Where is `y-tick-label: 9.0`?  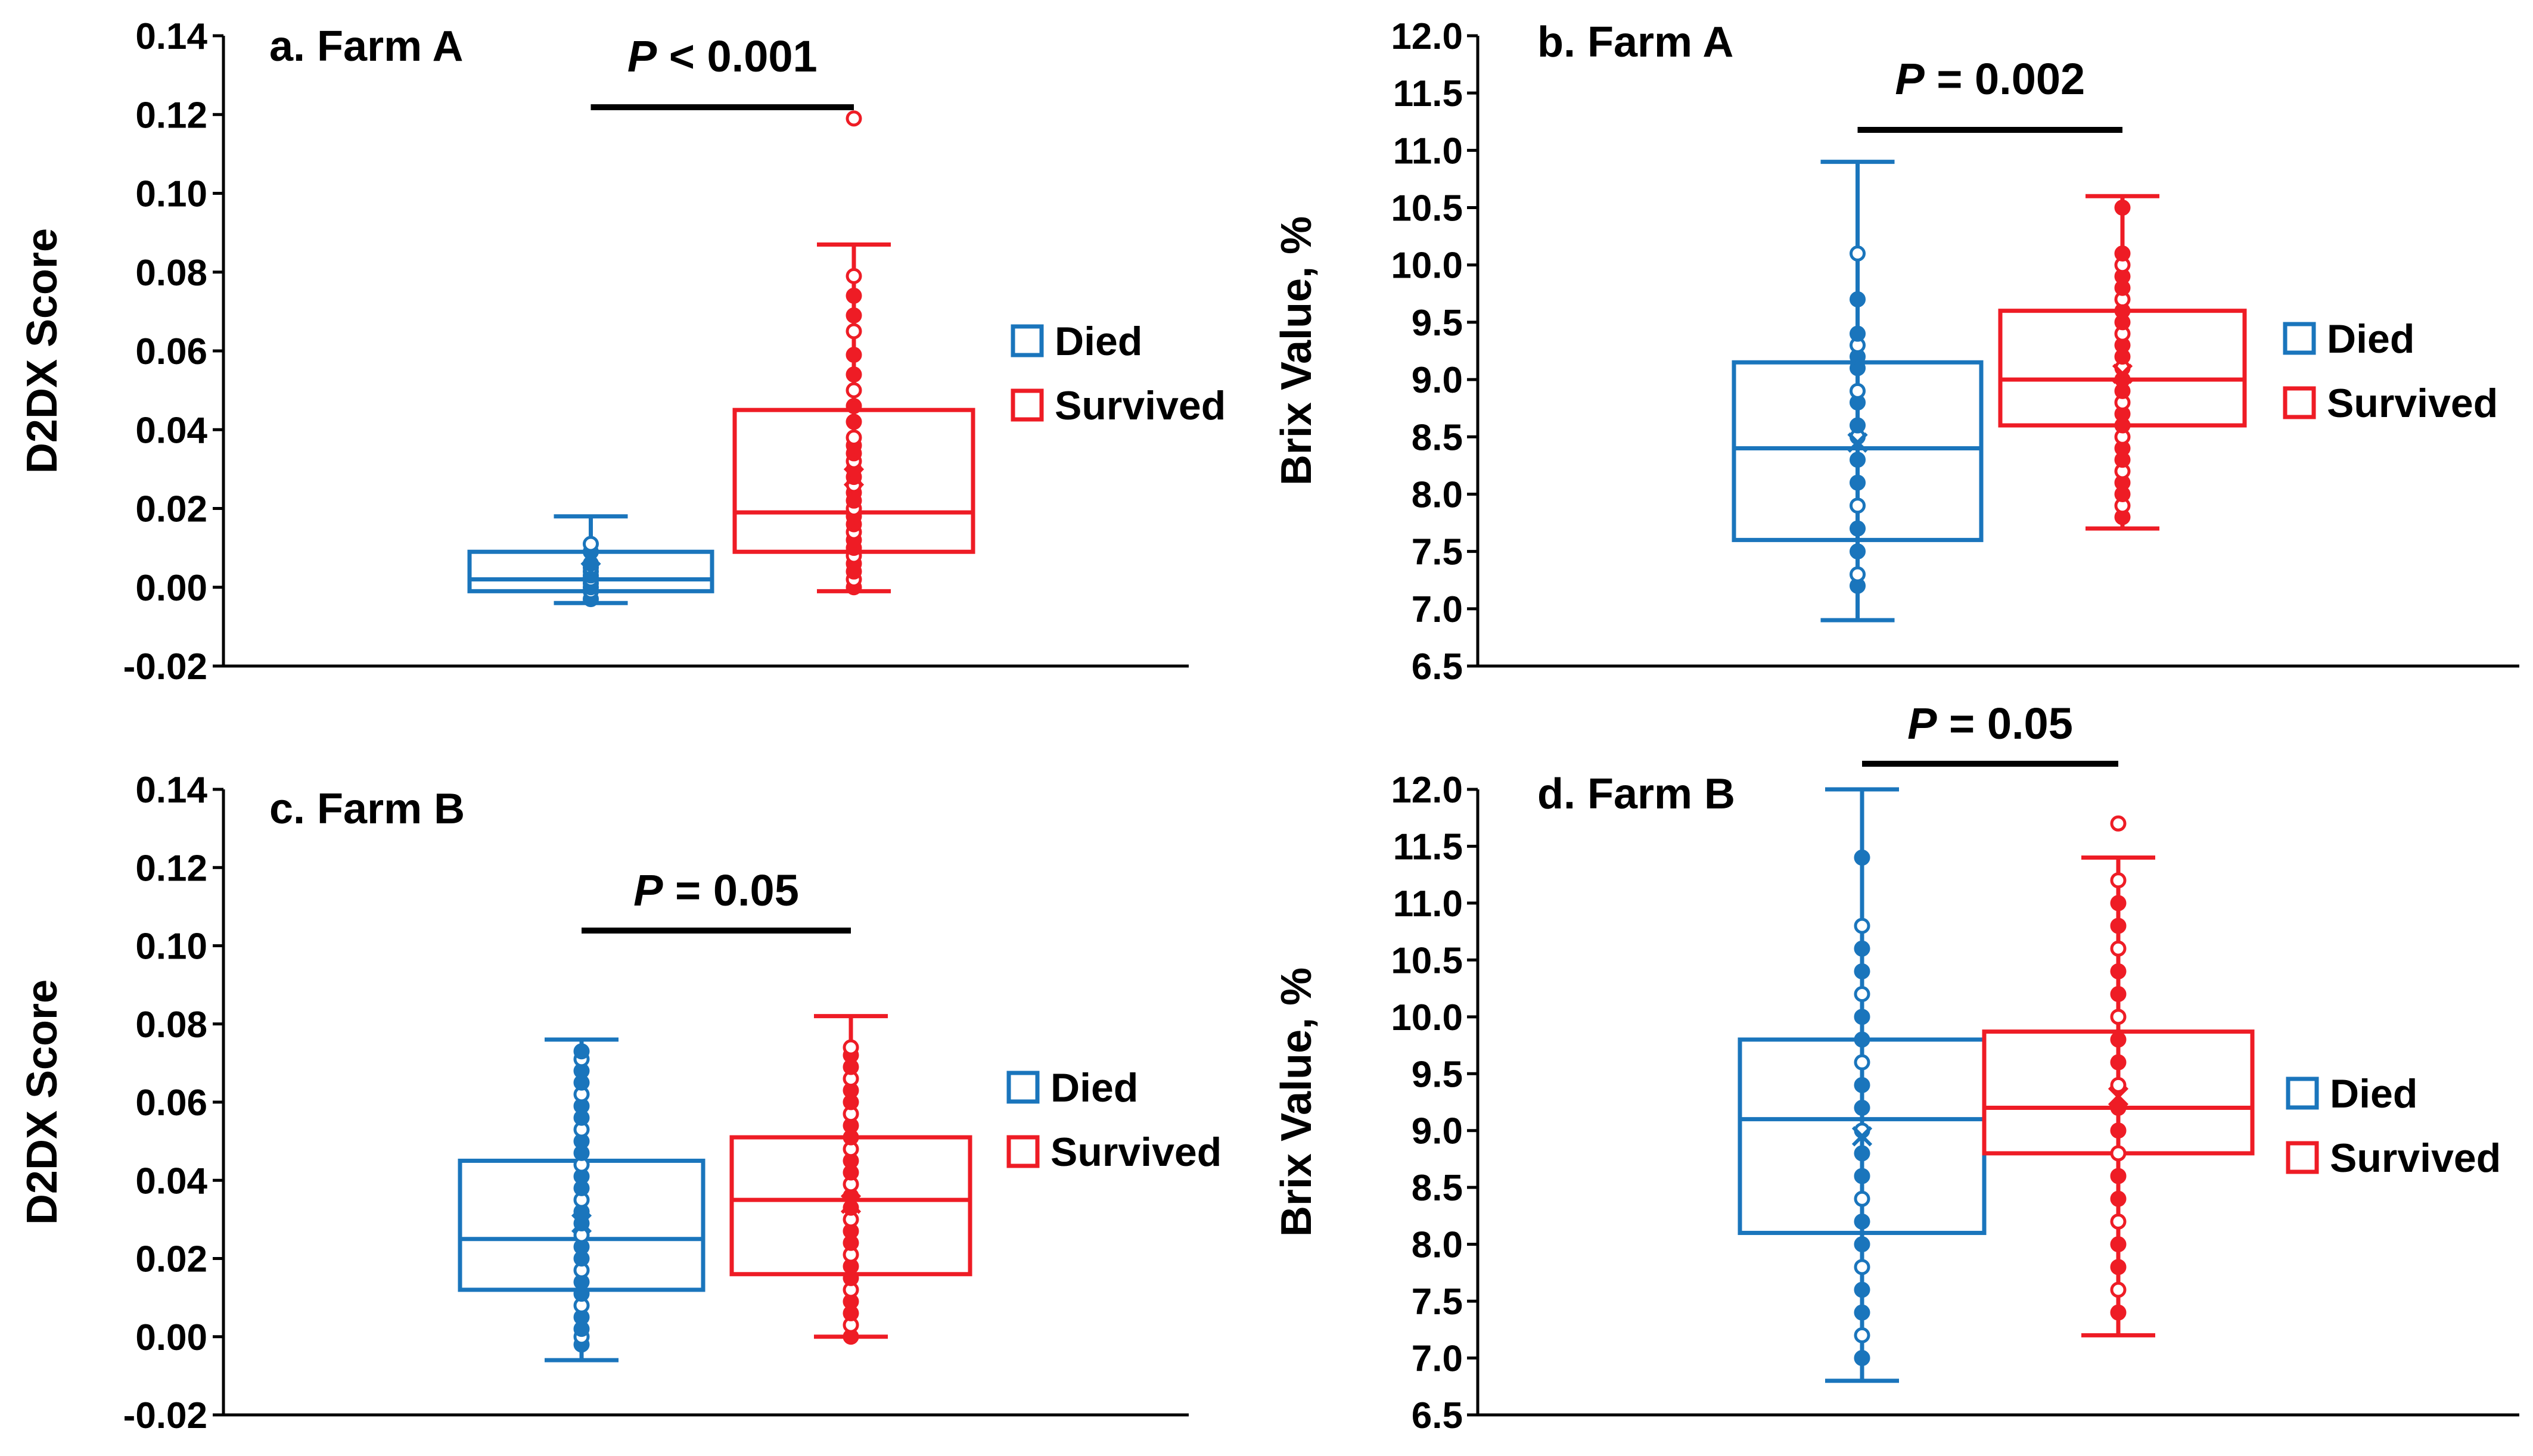 y-tick-label: 9.0 is located at coordinates (1438, 1131).